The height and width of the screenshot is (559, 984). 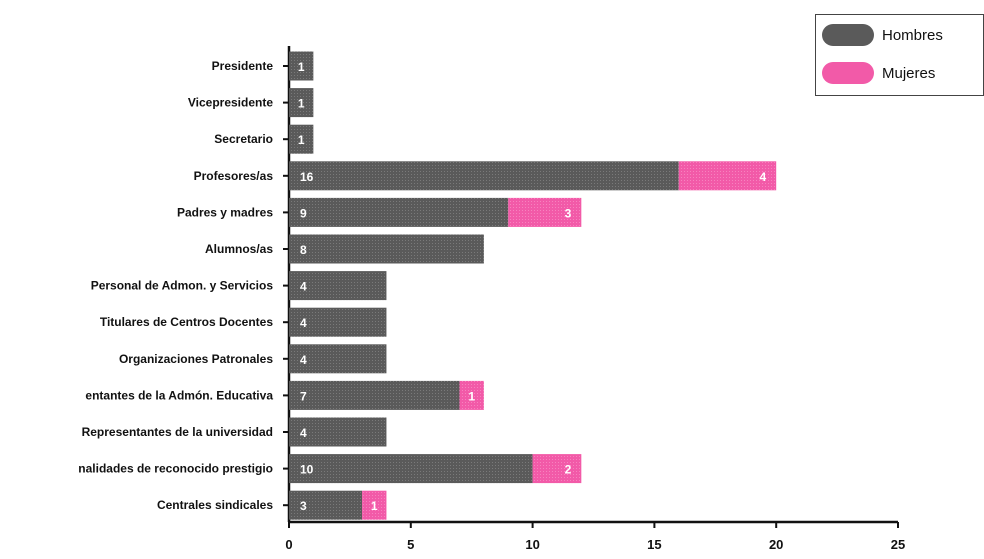 I want to click on data-label-hombres: 8, so click(x=303, y=250).